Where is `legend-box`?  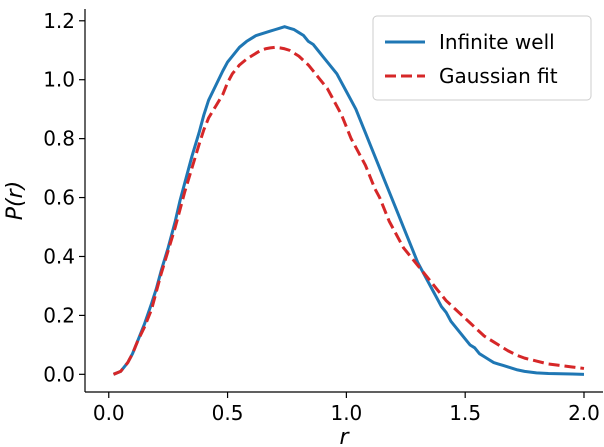
legend-box is located at coordinates (482, 58).